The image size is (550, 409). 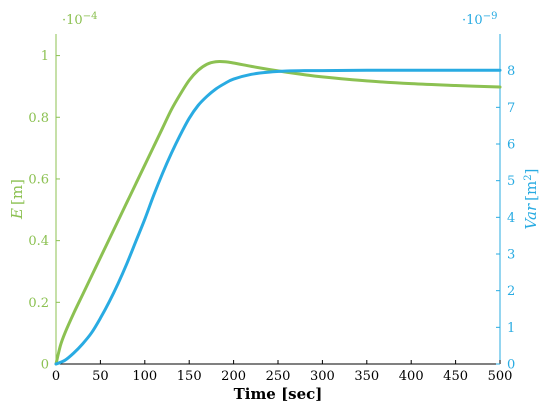 What do you see at coordinates (455, 376) in the screenshot?
I see `x-tick-label: 450` at bounding box center [455, 376].